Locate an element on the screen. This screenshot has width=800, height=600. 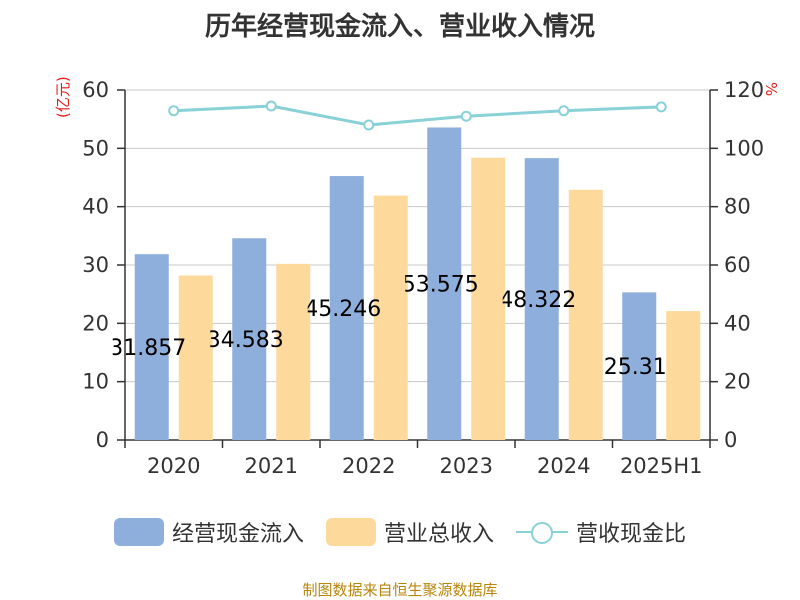
y-right-tick-label: 60 is located at coordinates (737, 265).